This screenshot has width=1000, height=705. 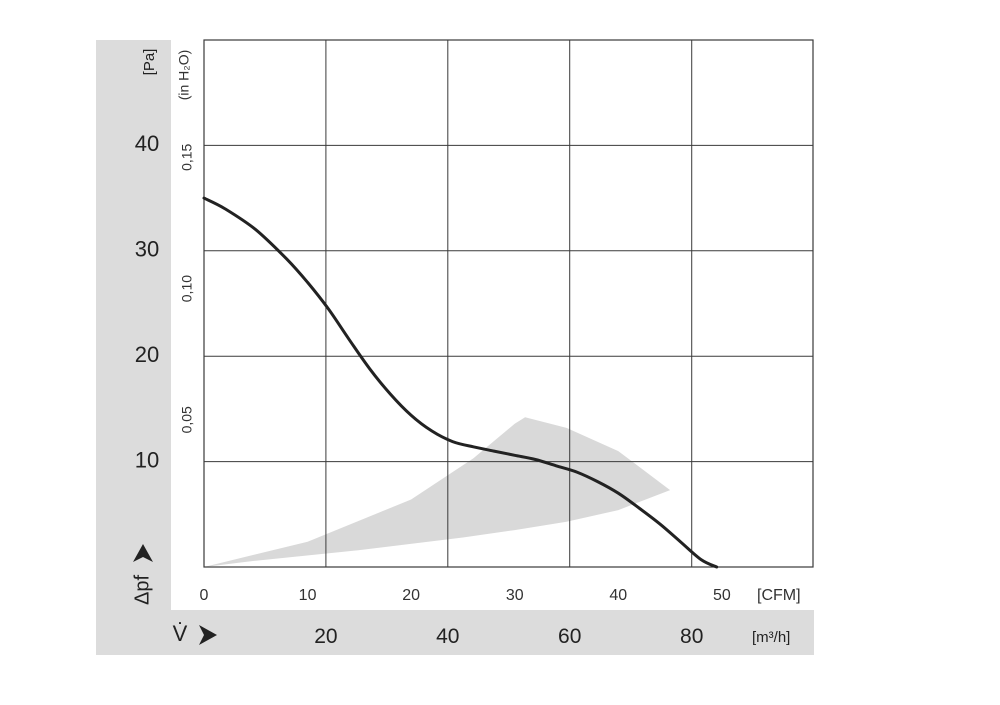 I want to click on bottom-axis-panel, so click(x=455, y=632).